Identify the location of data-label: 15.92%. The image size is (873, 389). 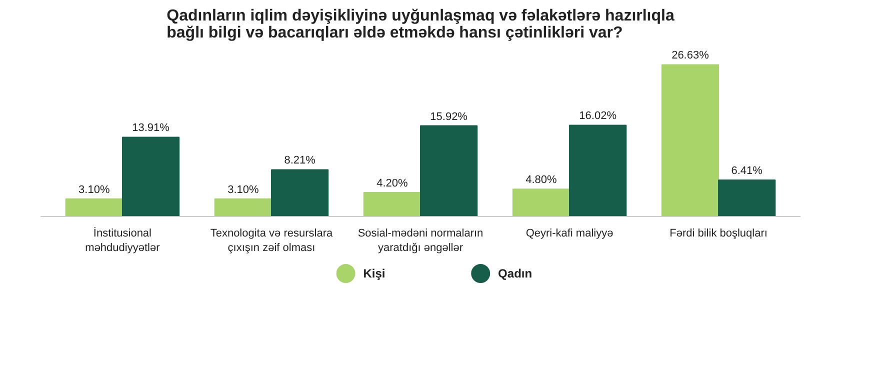
(449, 116).